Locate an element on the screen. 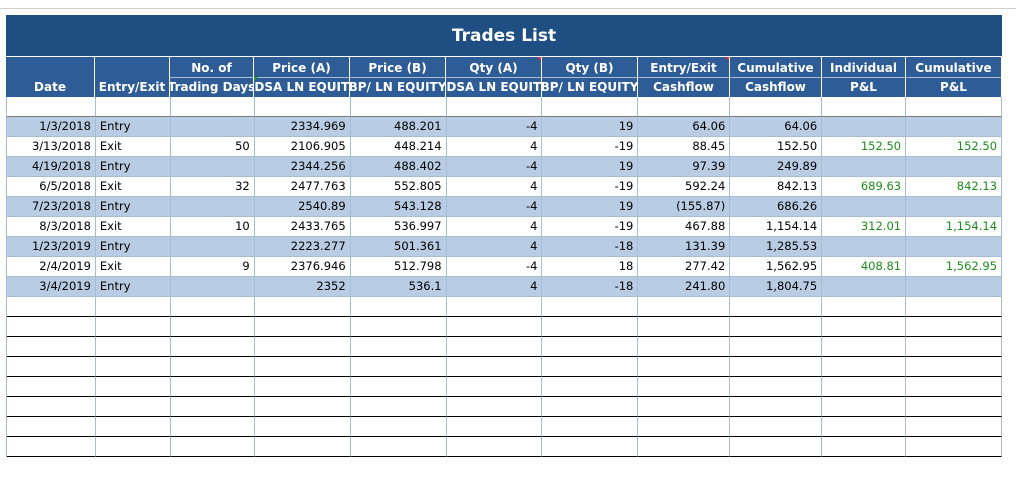  cumulative-pnl-cell: 842.13 is located at coordinates (954, 187).